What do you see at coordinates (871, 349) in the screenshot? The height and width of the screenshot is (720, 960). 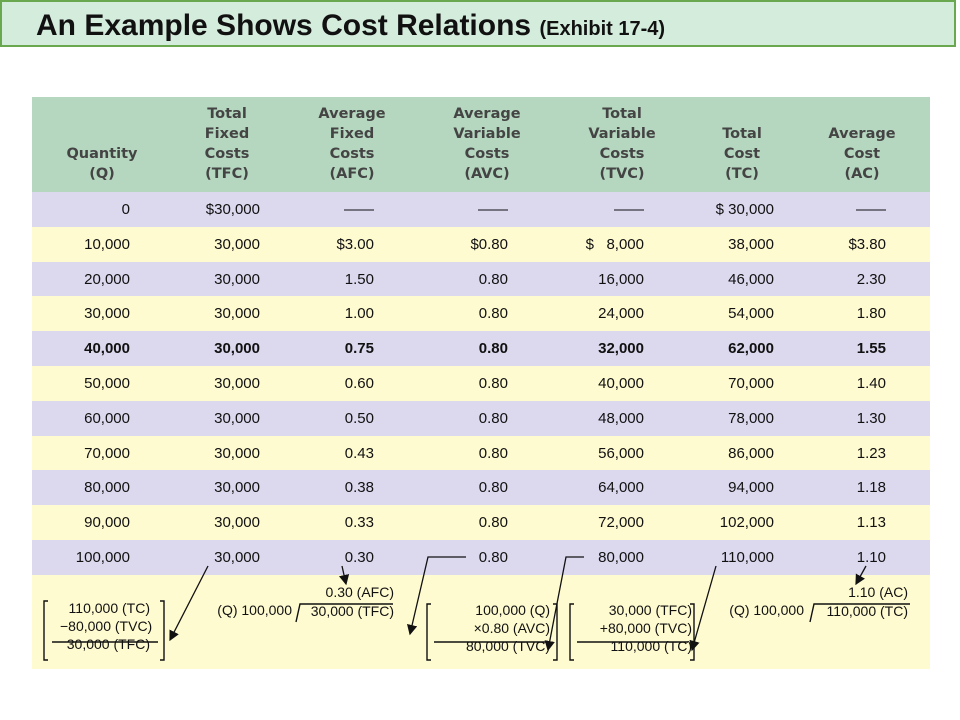 I see `cell-ac: 1.55` at bounding box center [871, 349].